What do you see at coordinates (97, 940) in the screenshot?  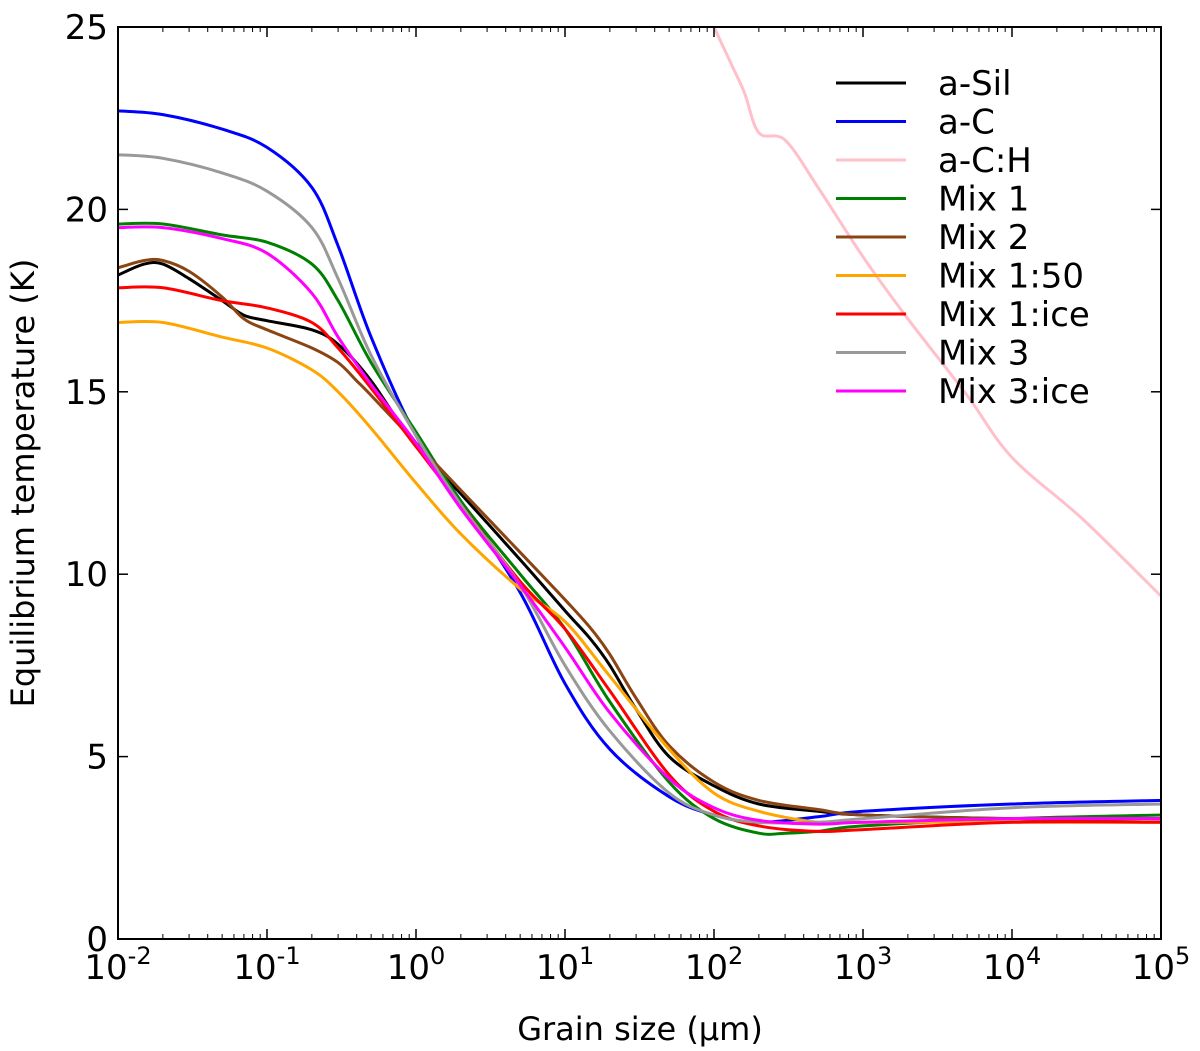 I see `y-tick-label: 0` at bounding box center [97, 940].